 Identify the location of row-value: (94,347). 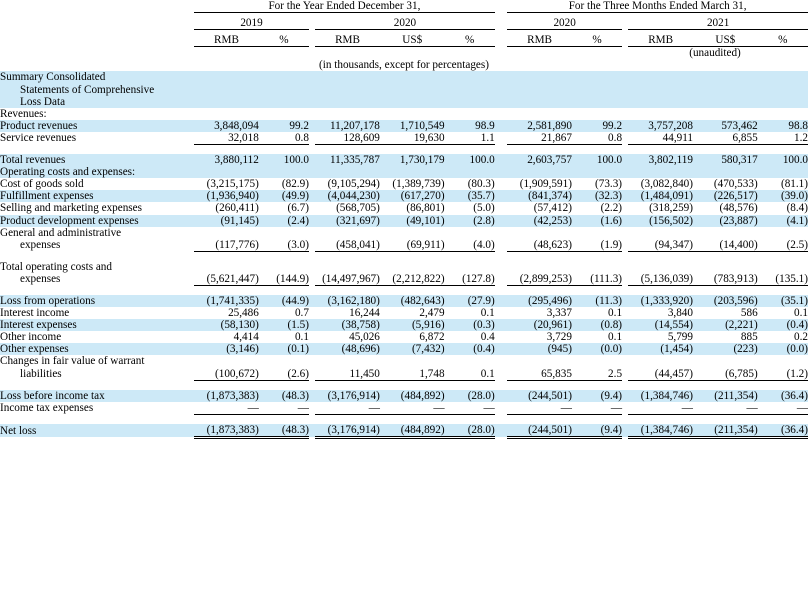
(660, 245).